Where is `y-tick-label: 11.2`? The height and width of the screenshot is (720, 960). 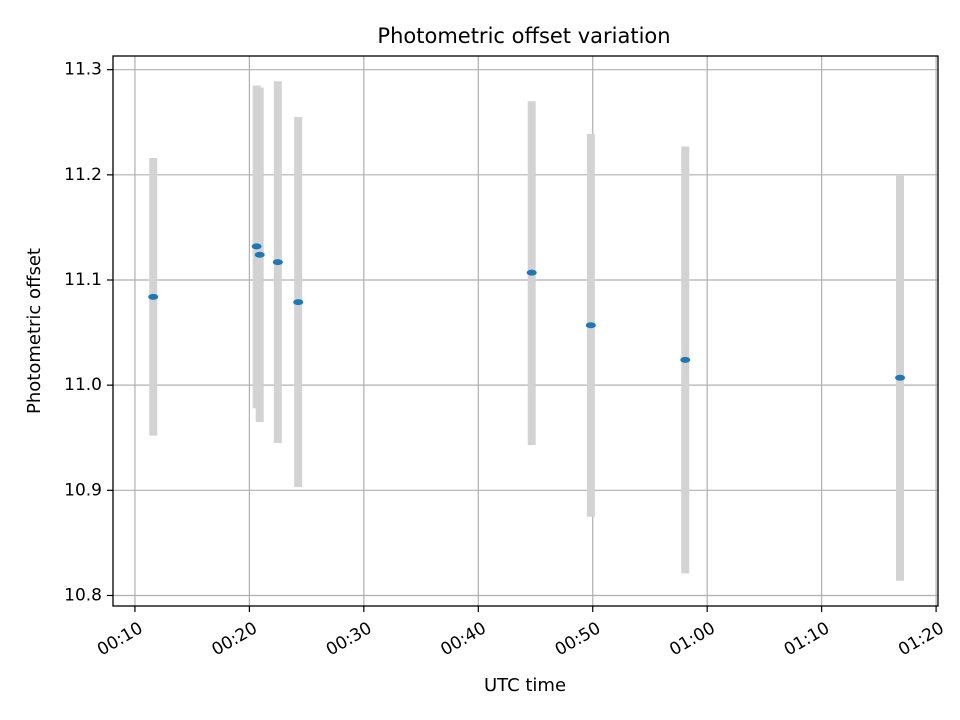 y-tick-label: 11.2 is located at coordinates (83, 175).